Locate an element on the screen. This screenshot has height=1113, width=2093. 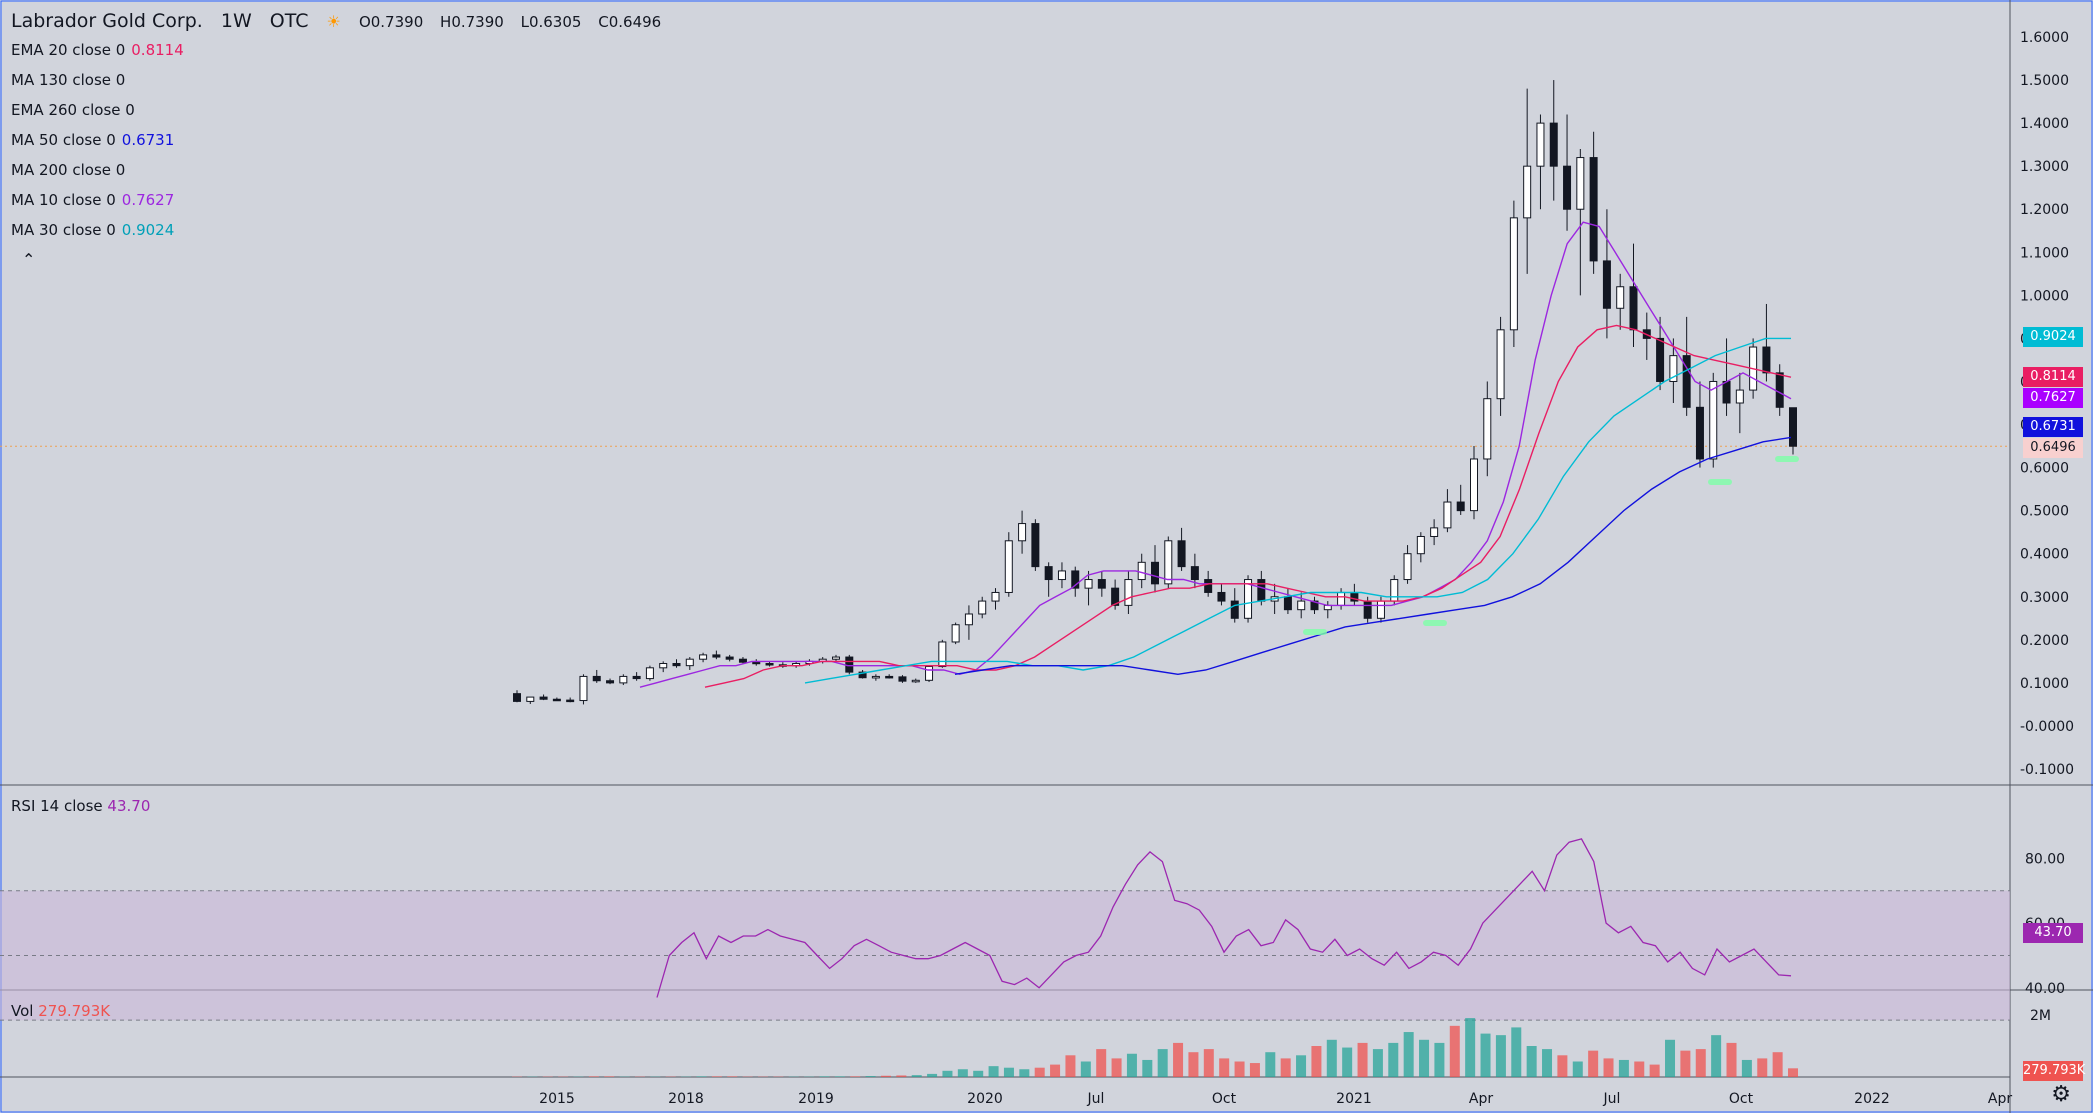
volume-tag: 279.793K is located at coordinates (2054, 1071).